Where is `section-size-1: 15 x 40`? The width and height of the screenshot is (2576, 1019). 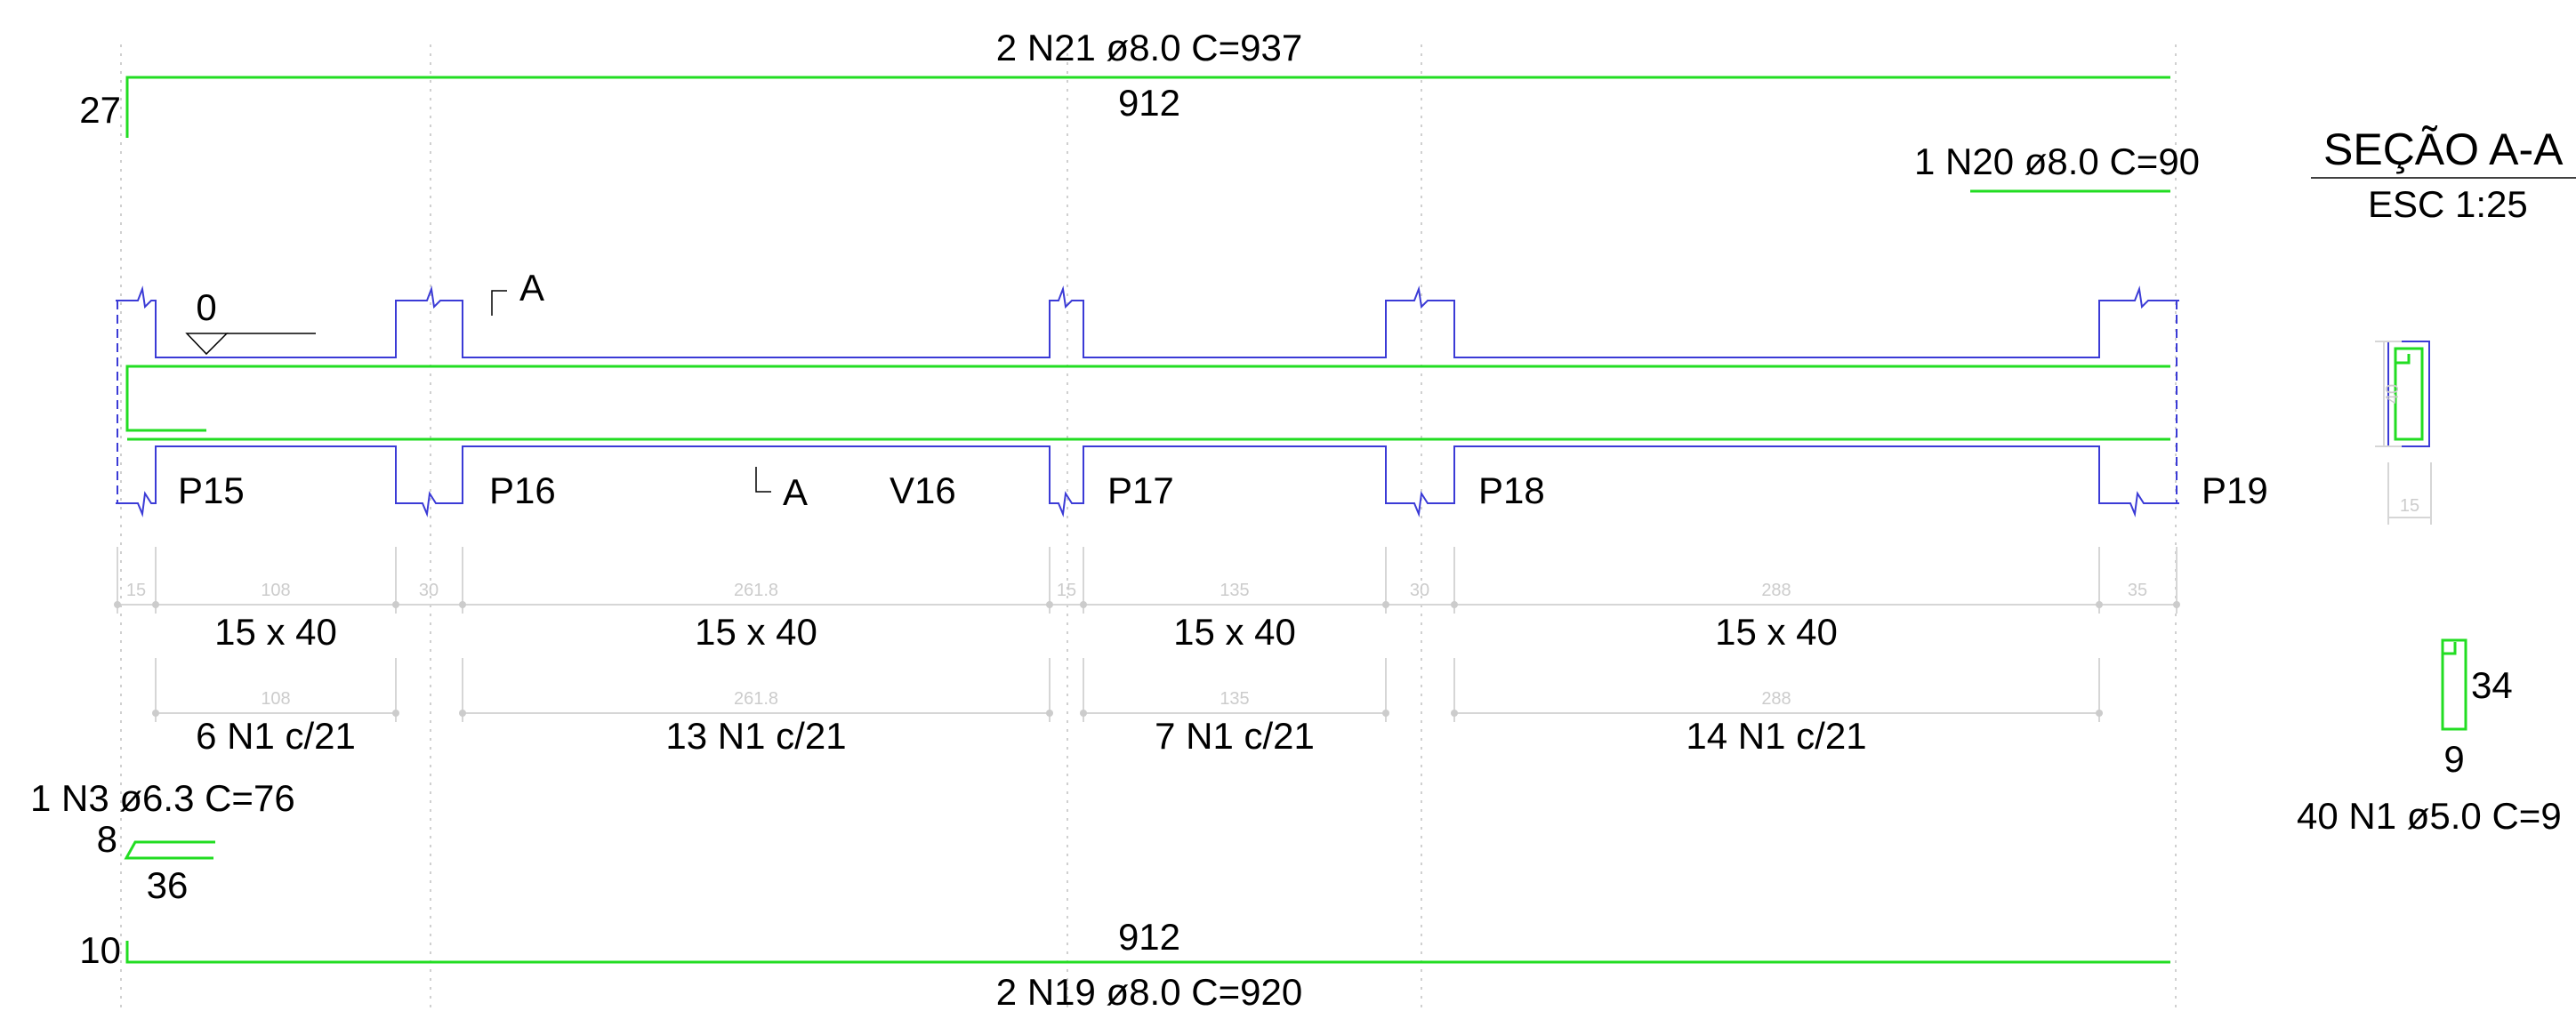 section-size-1: 15 x 40 is located at coordinates (275, 632).